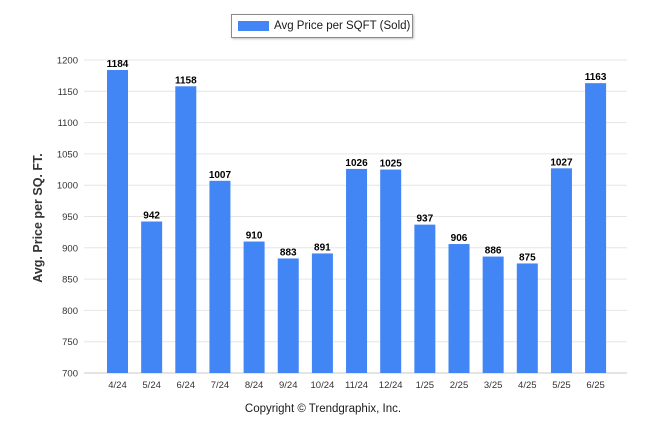 The image size is (646, 434). What do you see at coordinates (322, 247) in the screenshot?
I see `data-label: 891` at bounding box center [322, 247].